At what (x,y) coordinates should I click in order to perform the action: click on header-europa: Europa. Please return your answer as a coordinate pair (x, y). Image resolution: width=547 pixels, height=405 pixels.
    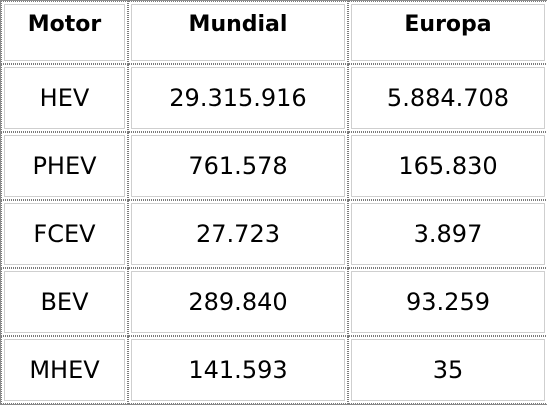
    Looking at the image, I should click on (447, 32).